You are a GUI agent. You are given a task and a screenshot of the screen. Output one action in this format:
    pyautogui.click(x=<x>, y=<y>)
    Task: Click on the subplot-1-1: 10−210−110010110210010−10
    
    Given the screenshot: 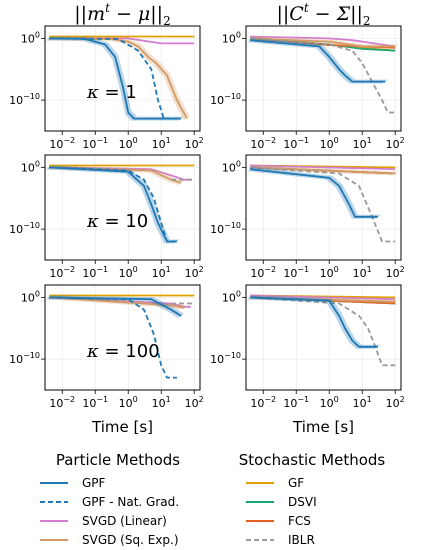 What is the action you would take?
    pyautogui.click(x=307, y=217)
    